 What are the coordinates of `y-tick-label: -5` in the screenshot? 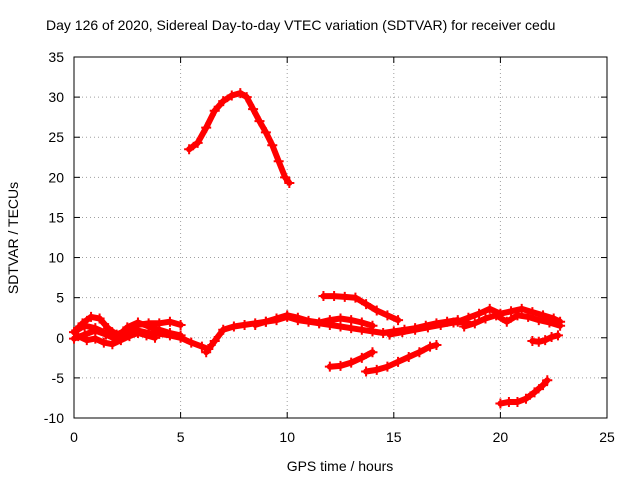 It's located at (58, 378).